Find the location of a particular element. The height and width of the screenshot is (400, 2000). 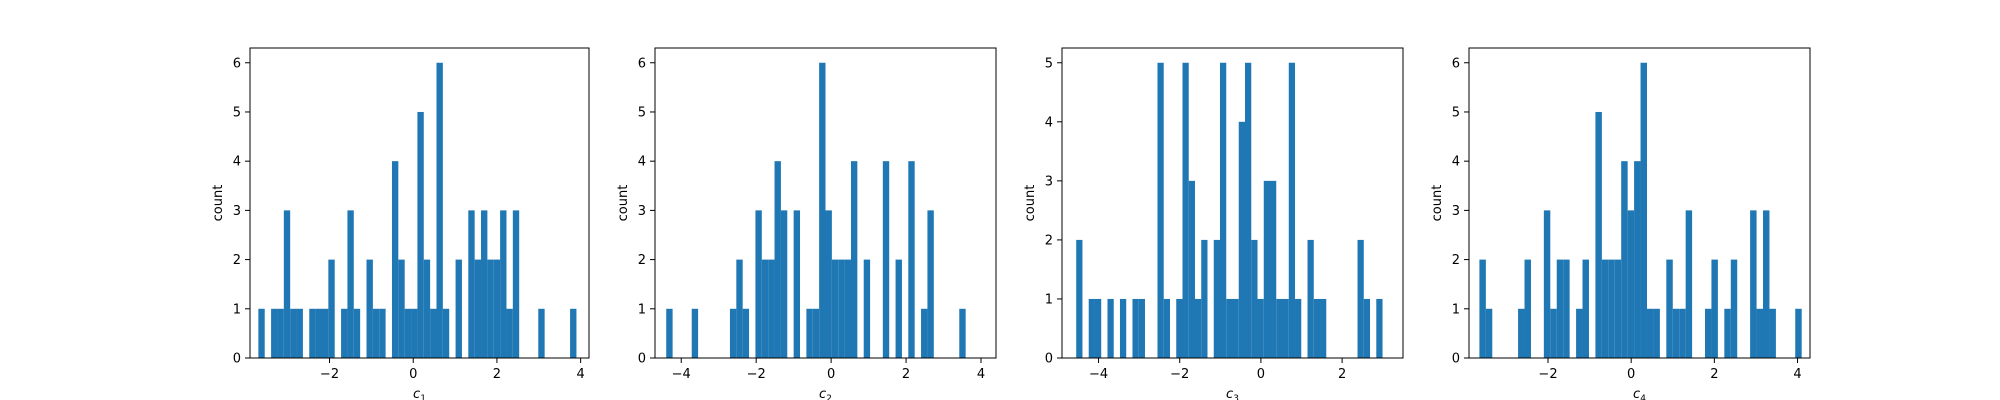

y-axis-label: count is located at coordinates (1437, 203).